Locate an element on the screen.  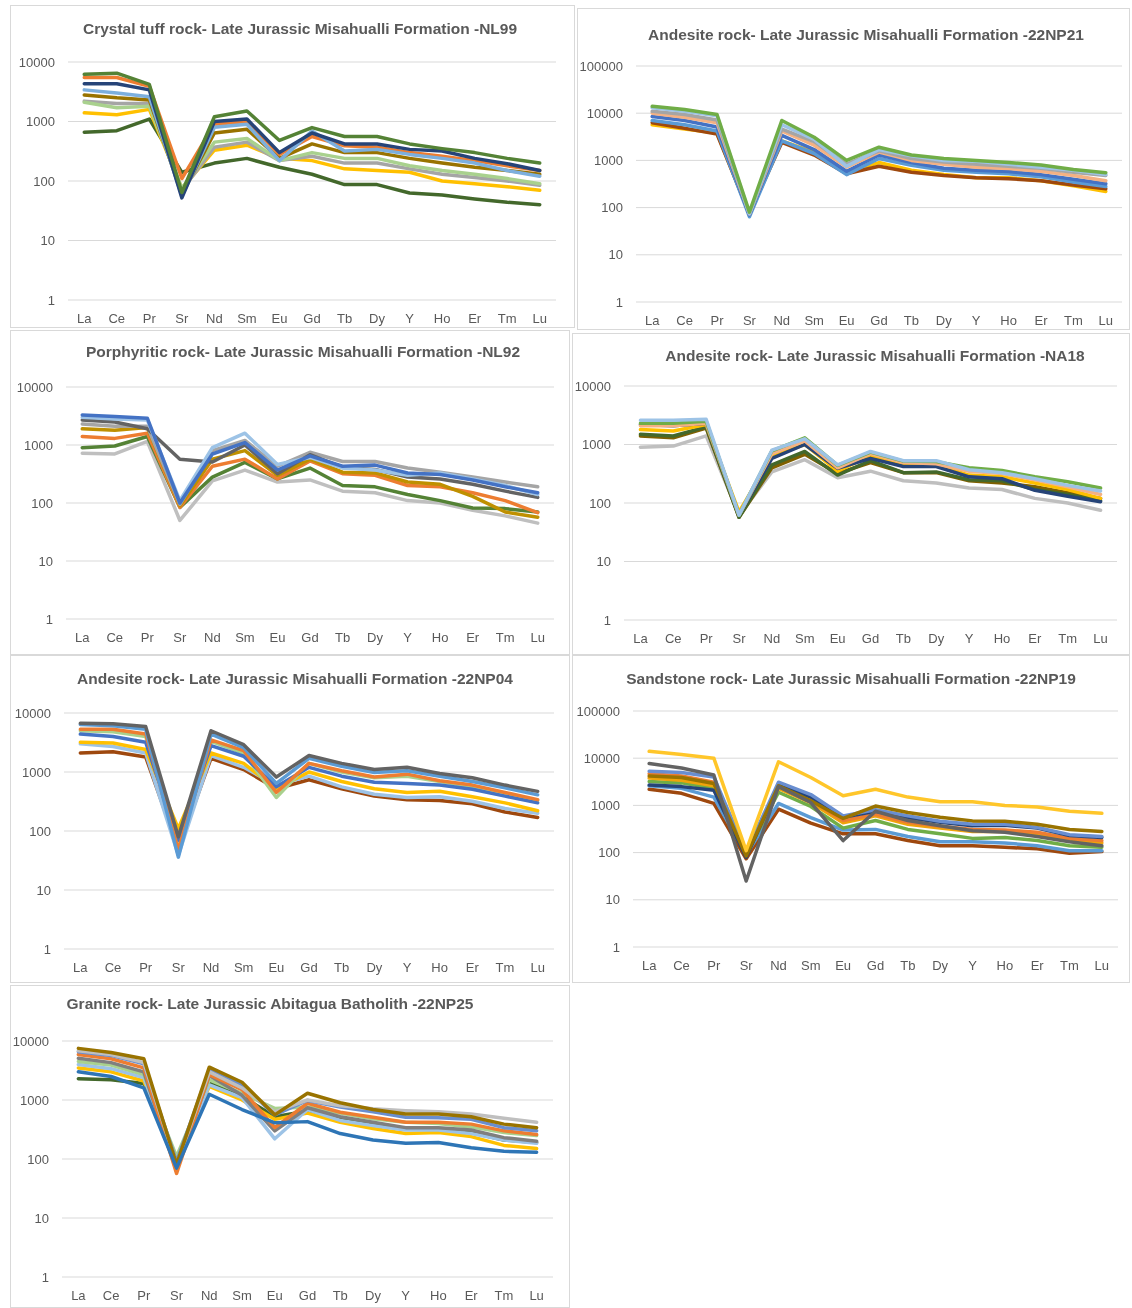
chart-title: Porphyritic rock- Late Jurassic Misahualli Formation -NL92 is located at coordinates (303, 351).